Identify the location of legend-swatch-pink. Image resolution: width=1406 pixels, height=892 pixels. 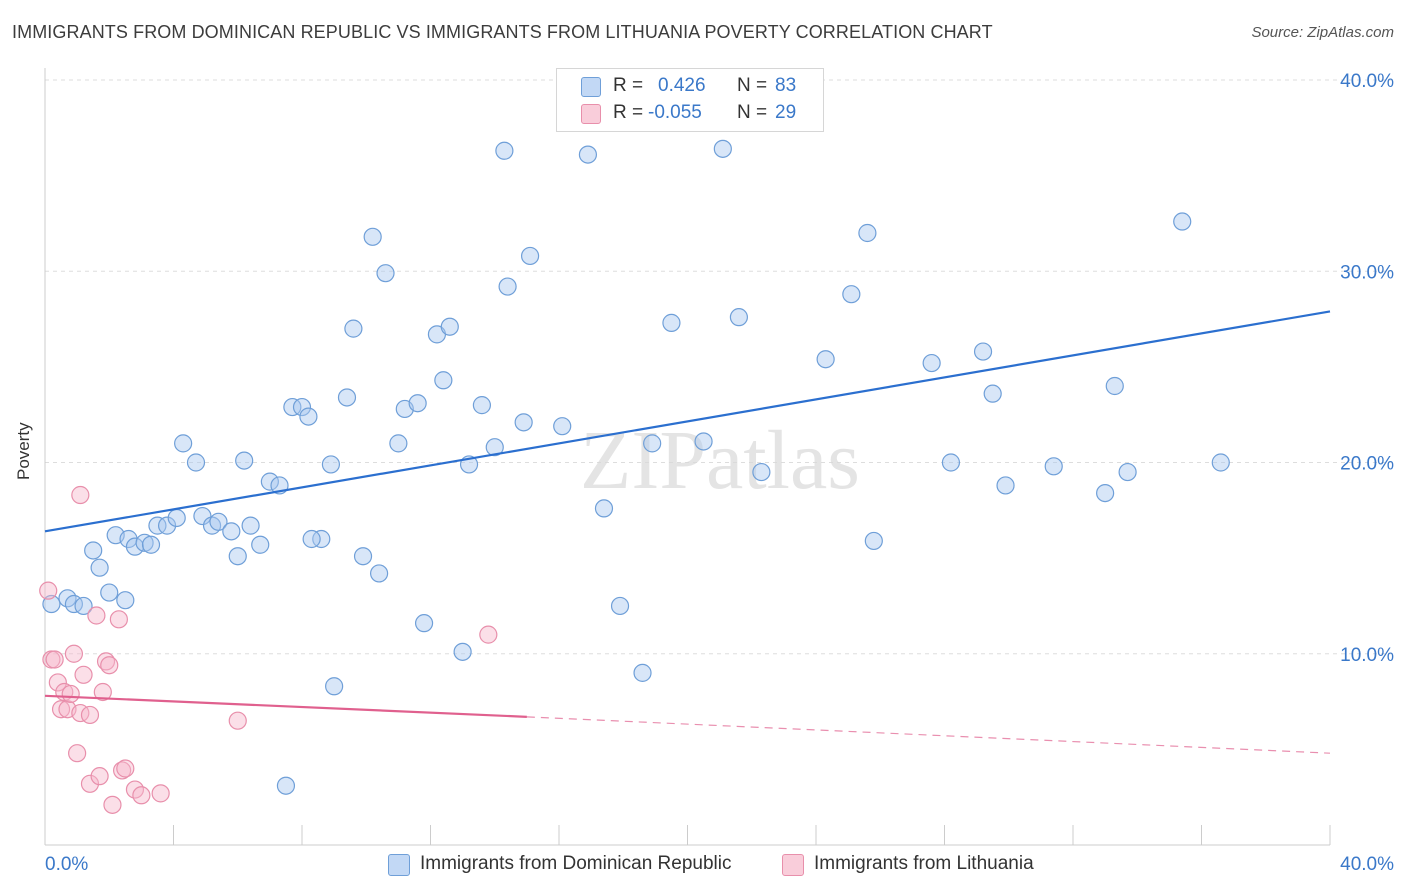
(591, 114).